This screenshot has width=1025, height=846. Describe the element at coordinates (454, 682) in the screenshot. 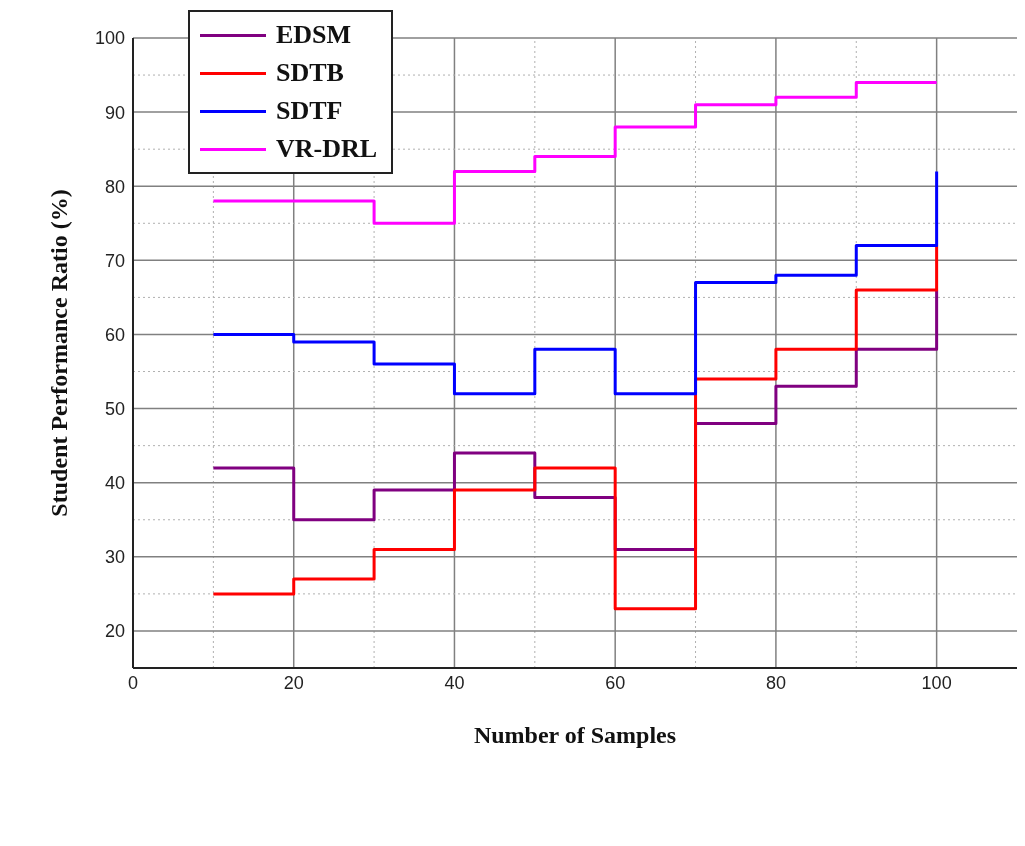

I see `x-tick-label: 40` at that location.